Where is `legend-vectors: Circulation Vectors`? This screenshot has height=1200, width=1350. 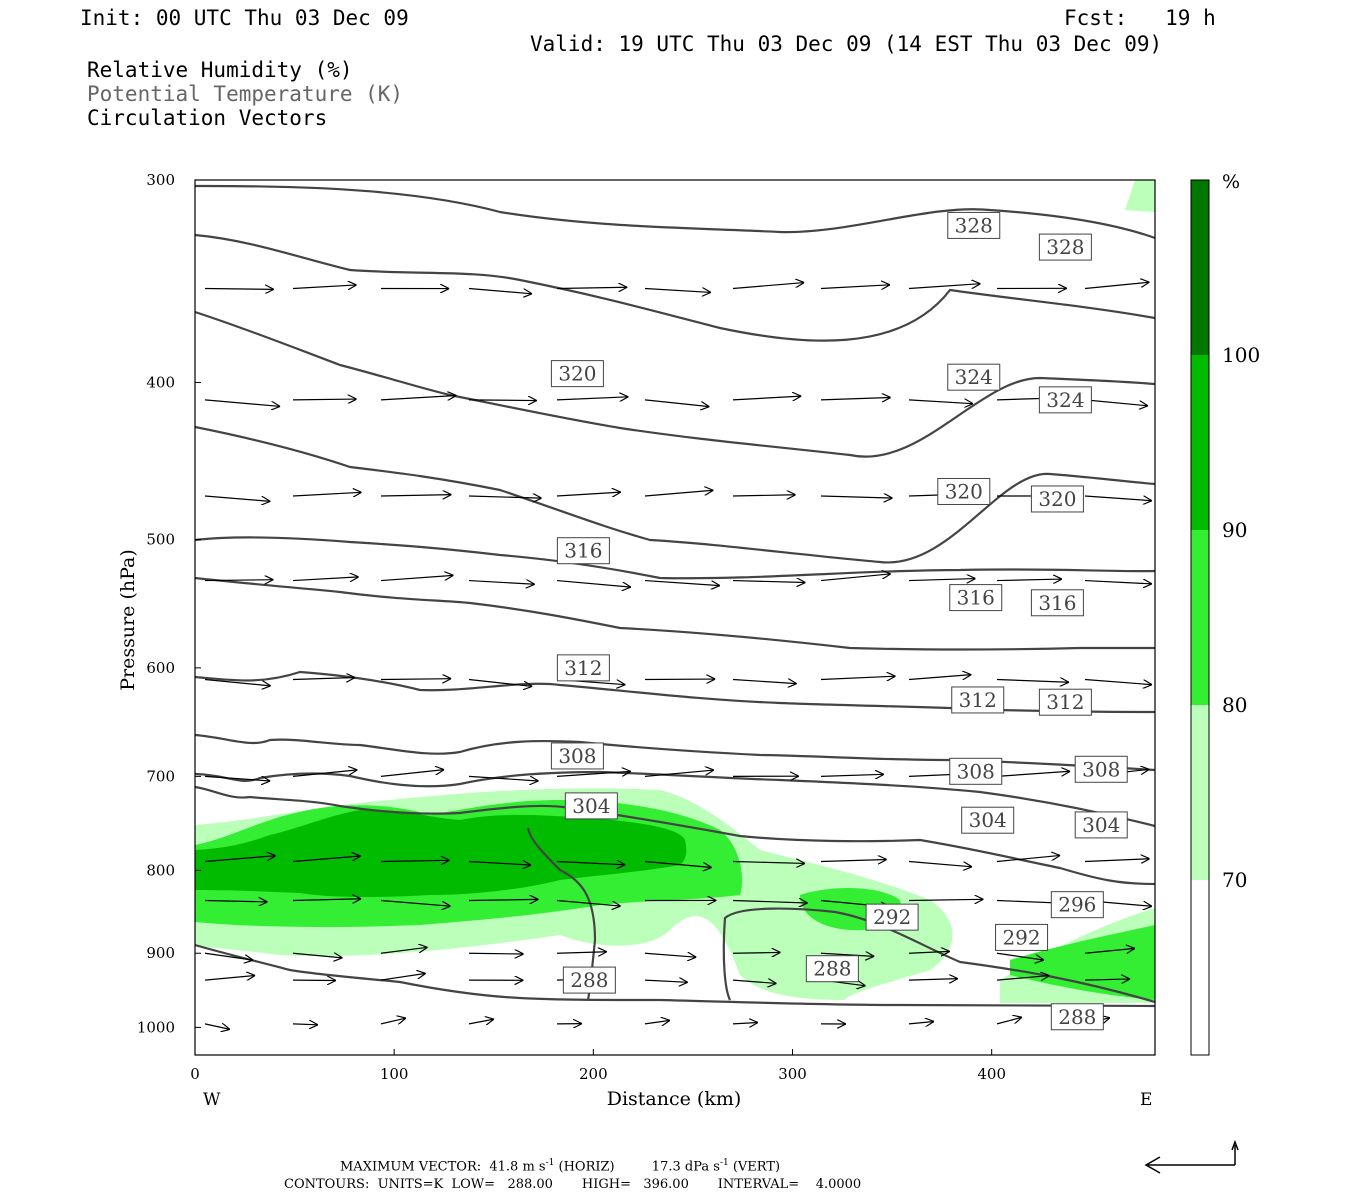 legend-vectors: Circulation Vectors is located at coordinates (207, 118).